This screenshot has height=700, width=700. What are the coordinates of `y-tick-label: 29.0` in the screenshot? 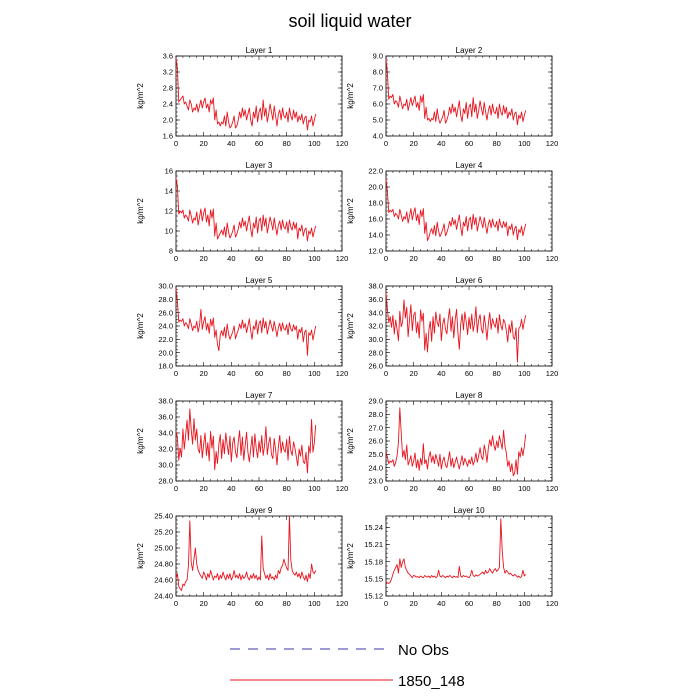 It's located at (375, 401).